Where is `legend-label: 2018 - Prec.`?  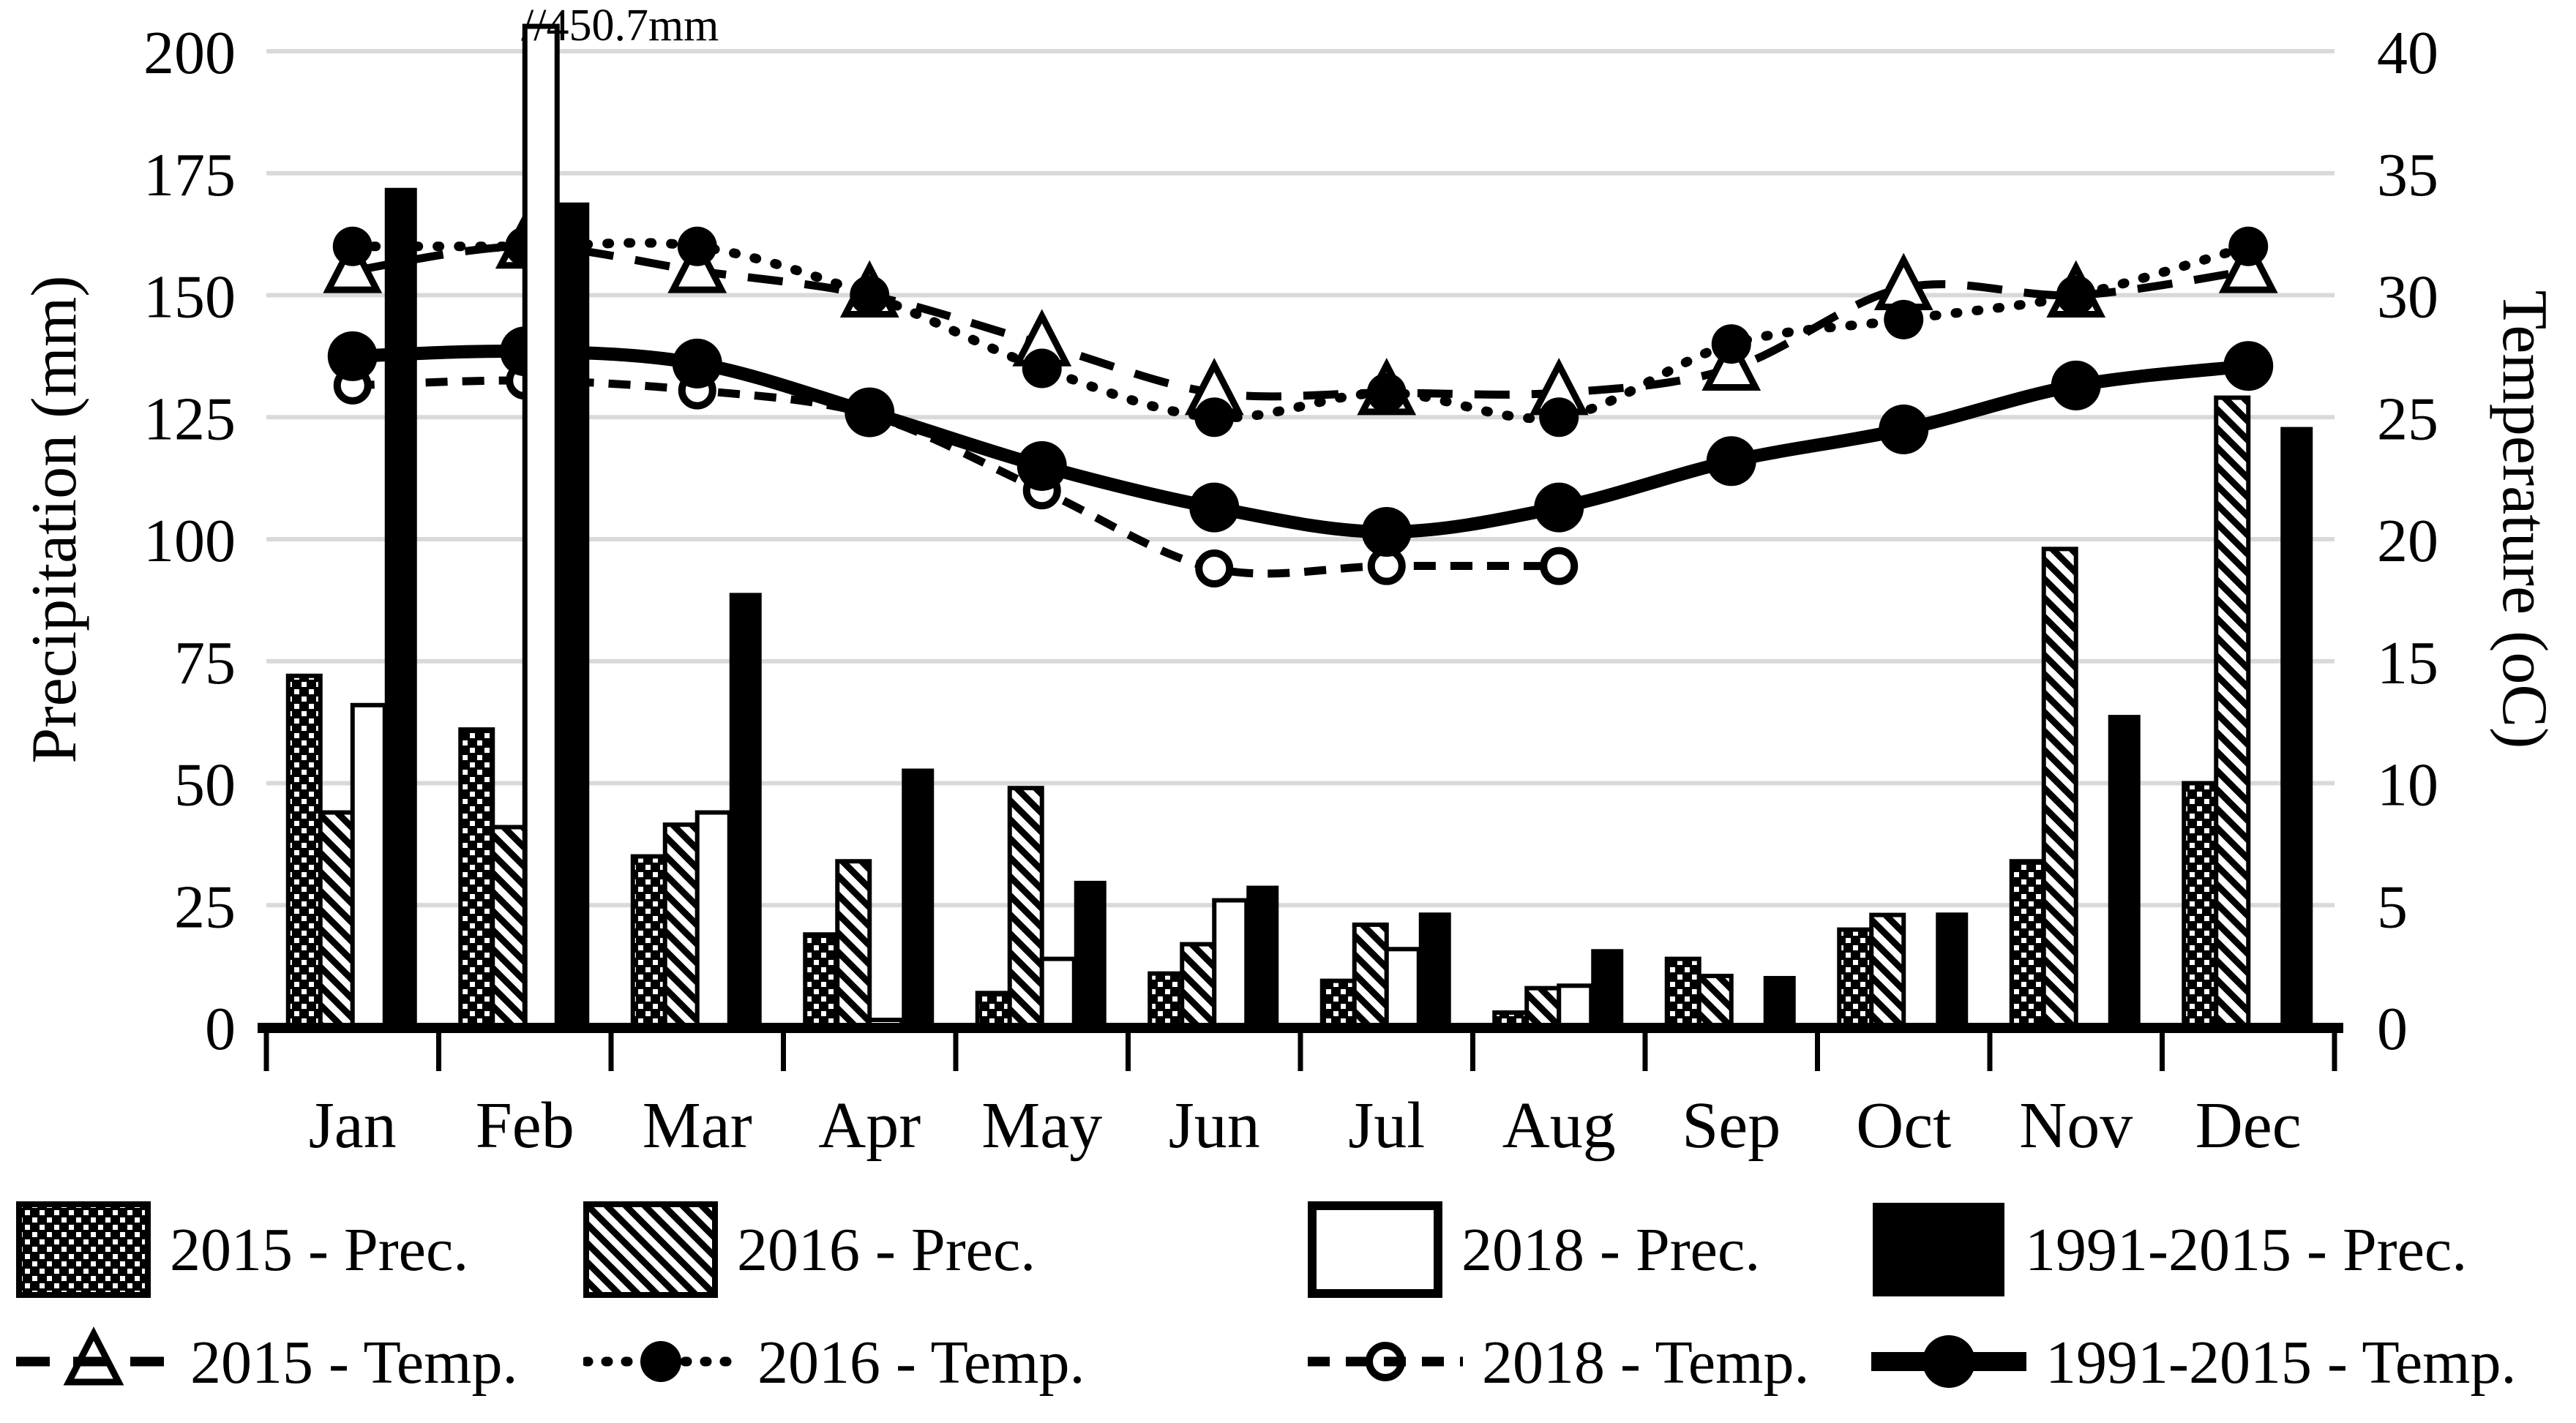
legend-label: 2018 - Prec. is located at coordinates (1611, 1249).